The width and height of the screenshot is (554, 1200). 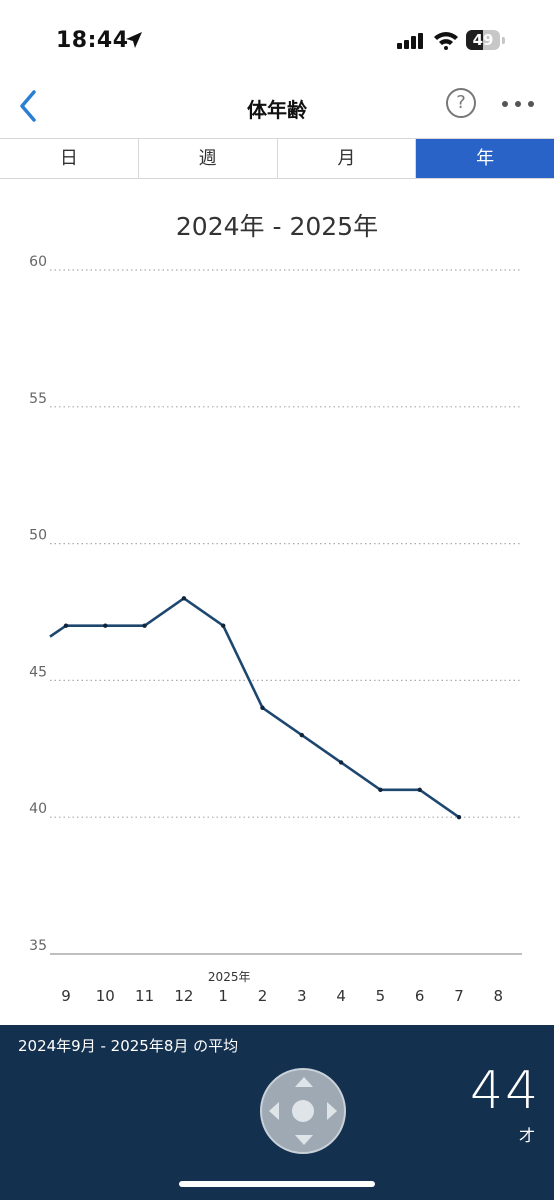 I want to click on y-tick-label: 35, so click(x=38, y=946).